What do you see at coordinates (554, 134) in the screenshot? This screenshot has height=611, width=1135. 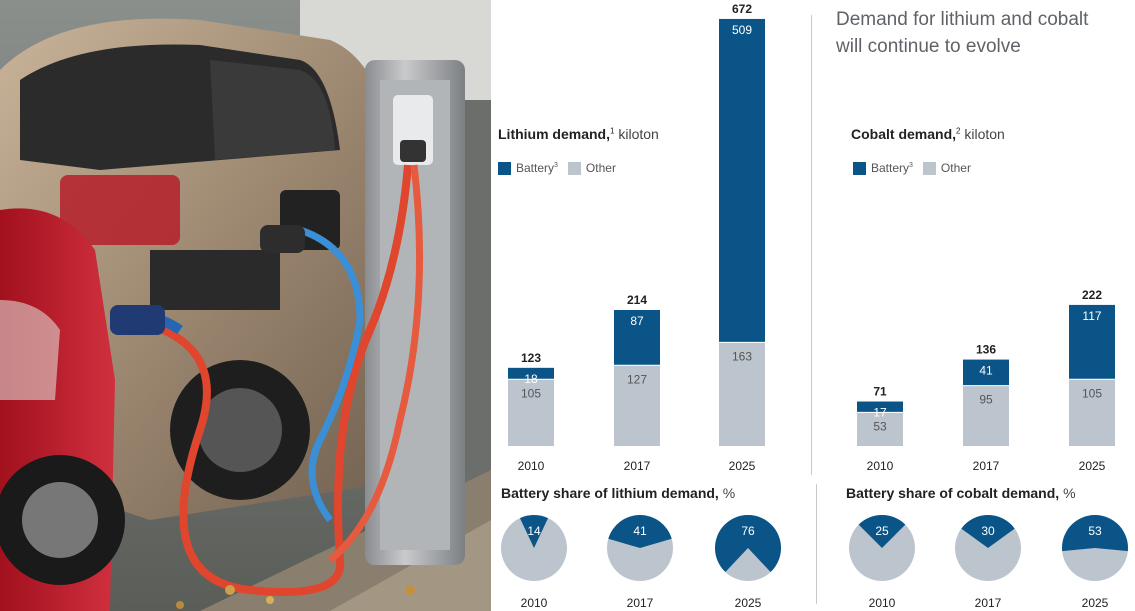 I see `lithium-chart-title-text: Lithium demand,` at bounding box center [554, 134].